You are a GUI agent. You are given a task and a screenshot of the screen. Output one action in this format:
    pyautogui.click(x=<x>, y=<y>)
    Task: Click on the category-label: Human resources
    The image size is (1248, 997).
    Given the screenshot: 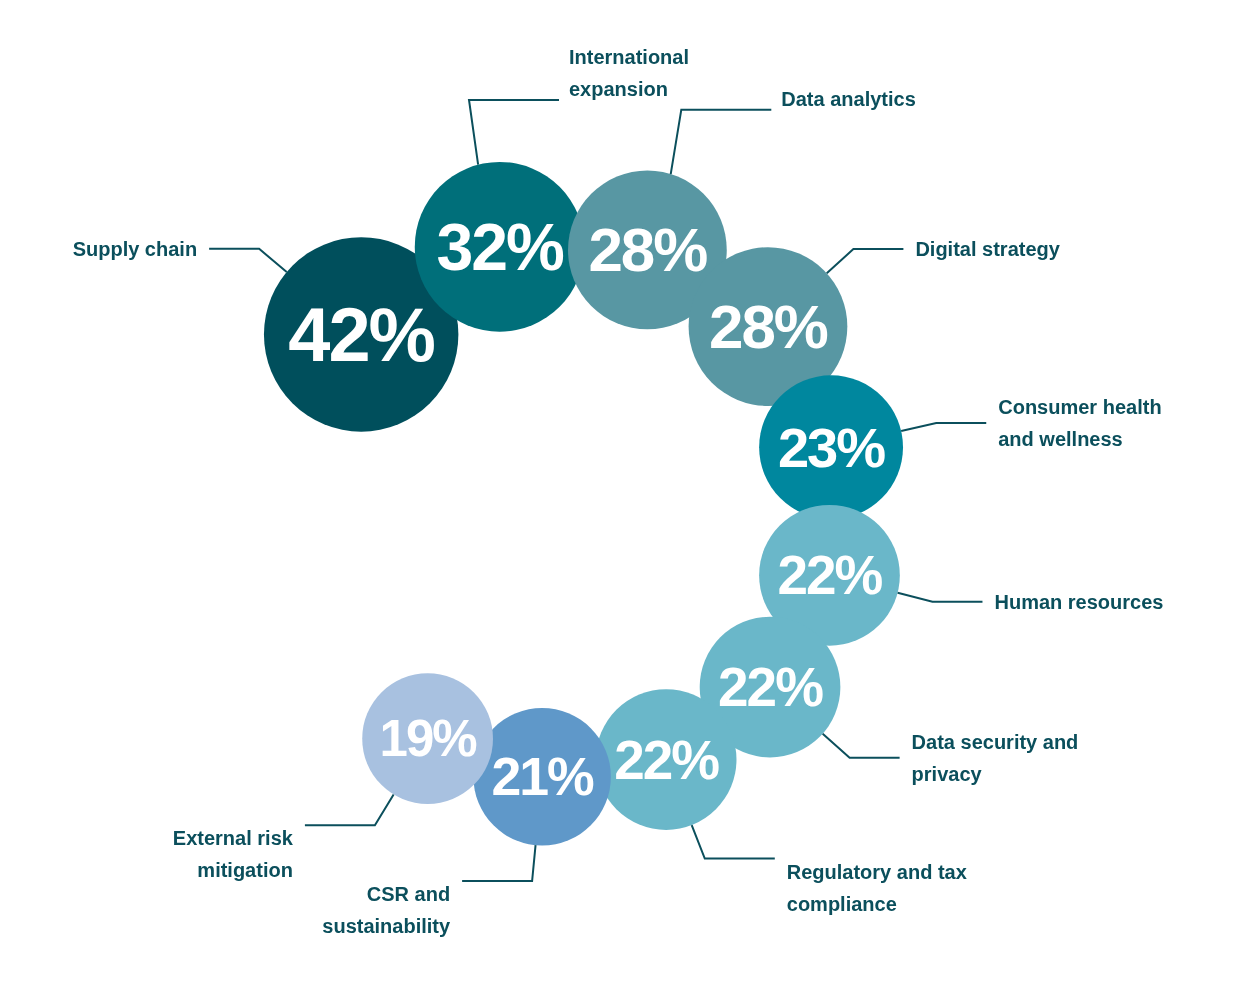 What is the action you would take?
    pyautogui.click(x=1079, y=601)
    